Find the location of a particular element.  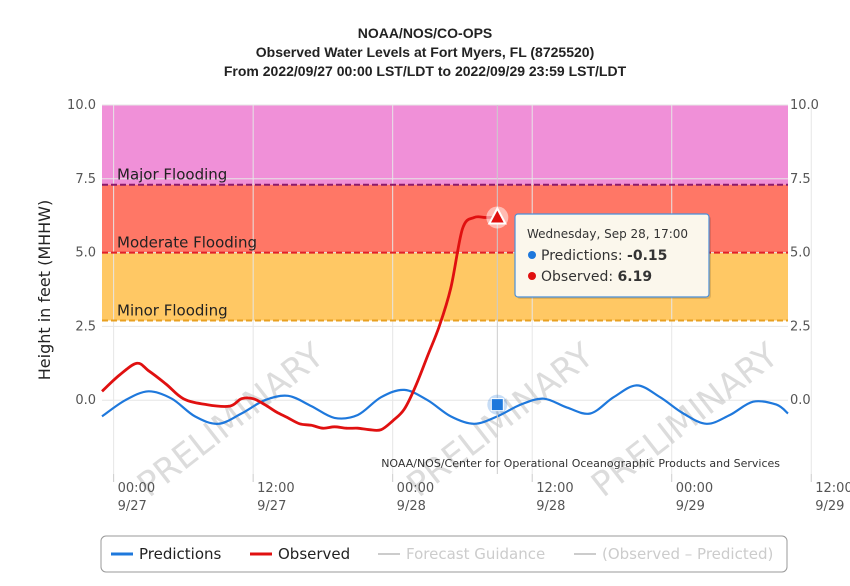

tooltip-row-label-1: Observed: is located at coordinates (579, 277).